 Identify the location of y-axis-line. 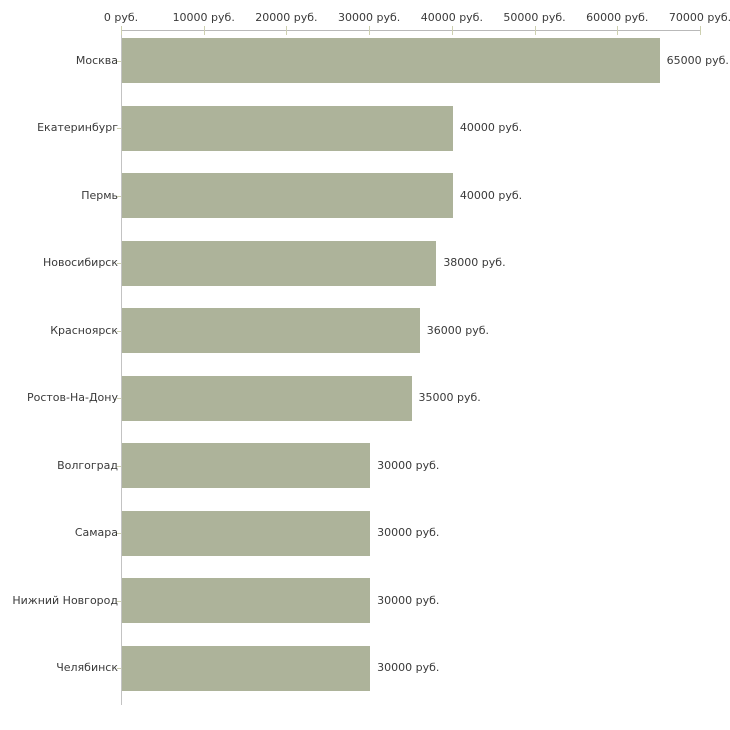
(121, 367).